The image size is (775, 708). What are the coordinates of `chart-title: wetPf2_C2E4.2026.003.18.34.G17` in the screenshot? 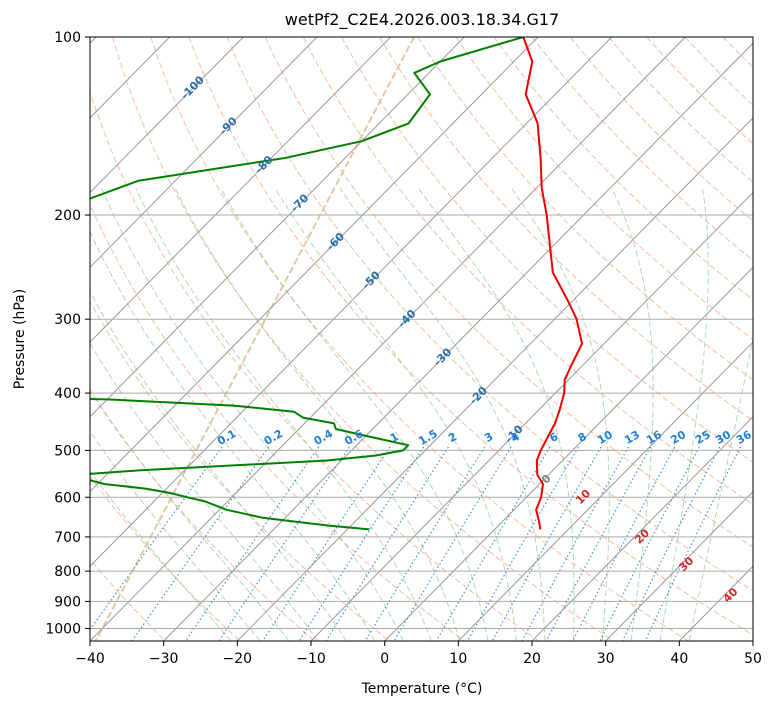 It's located at (422, 20).